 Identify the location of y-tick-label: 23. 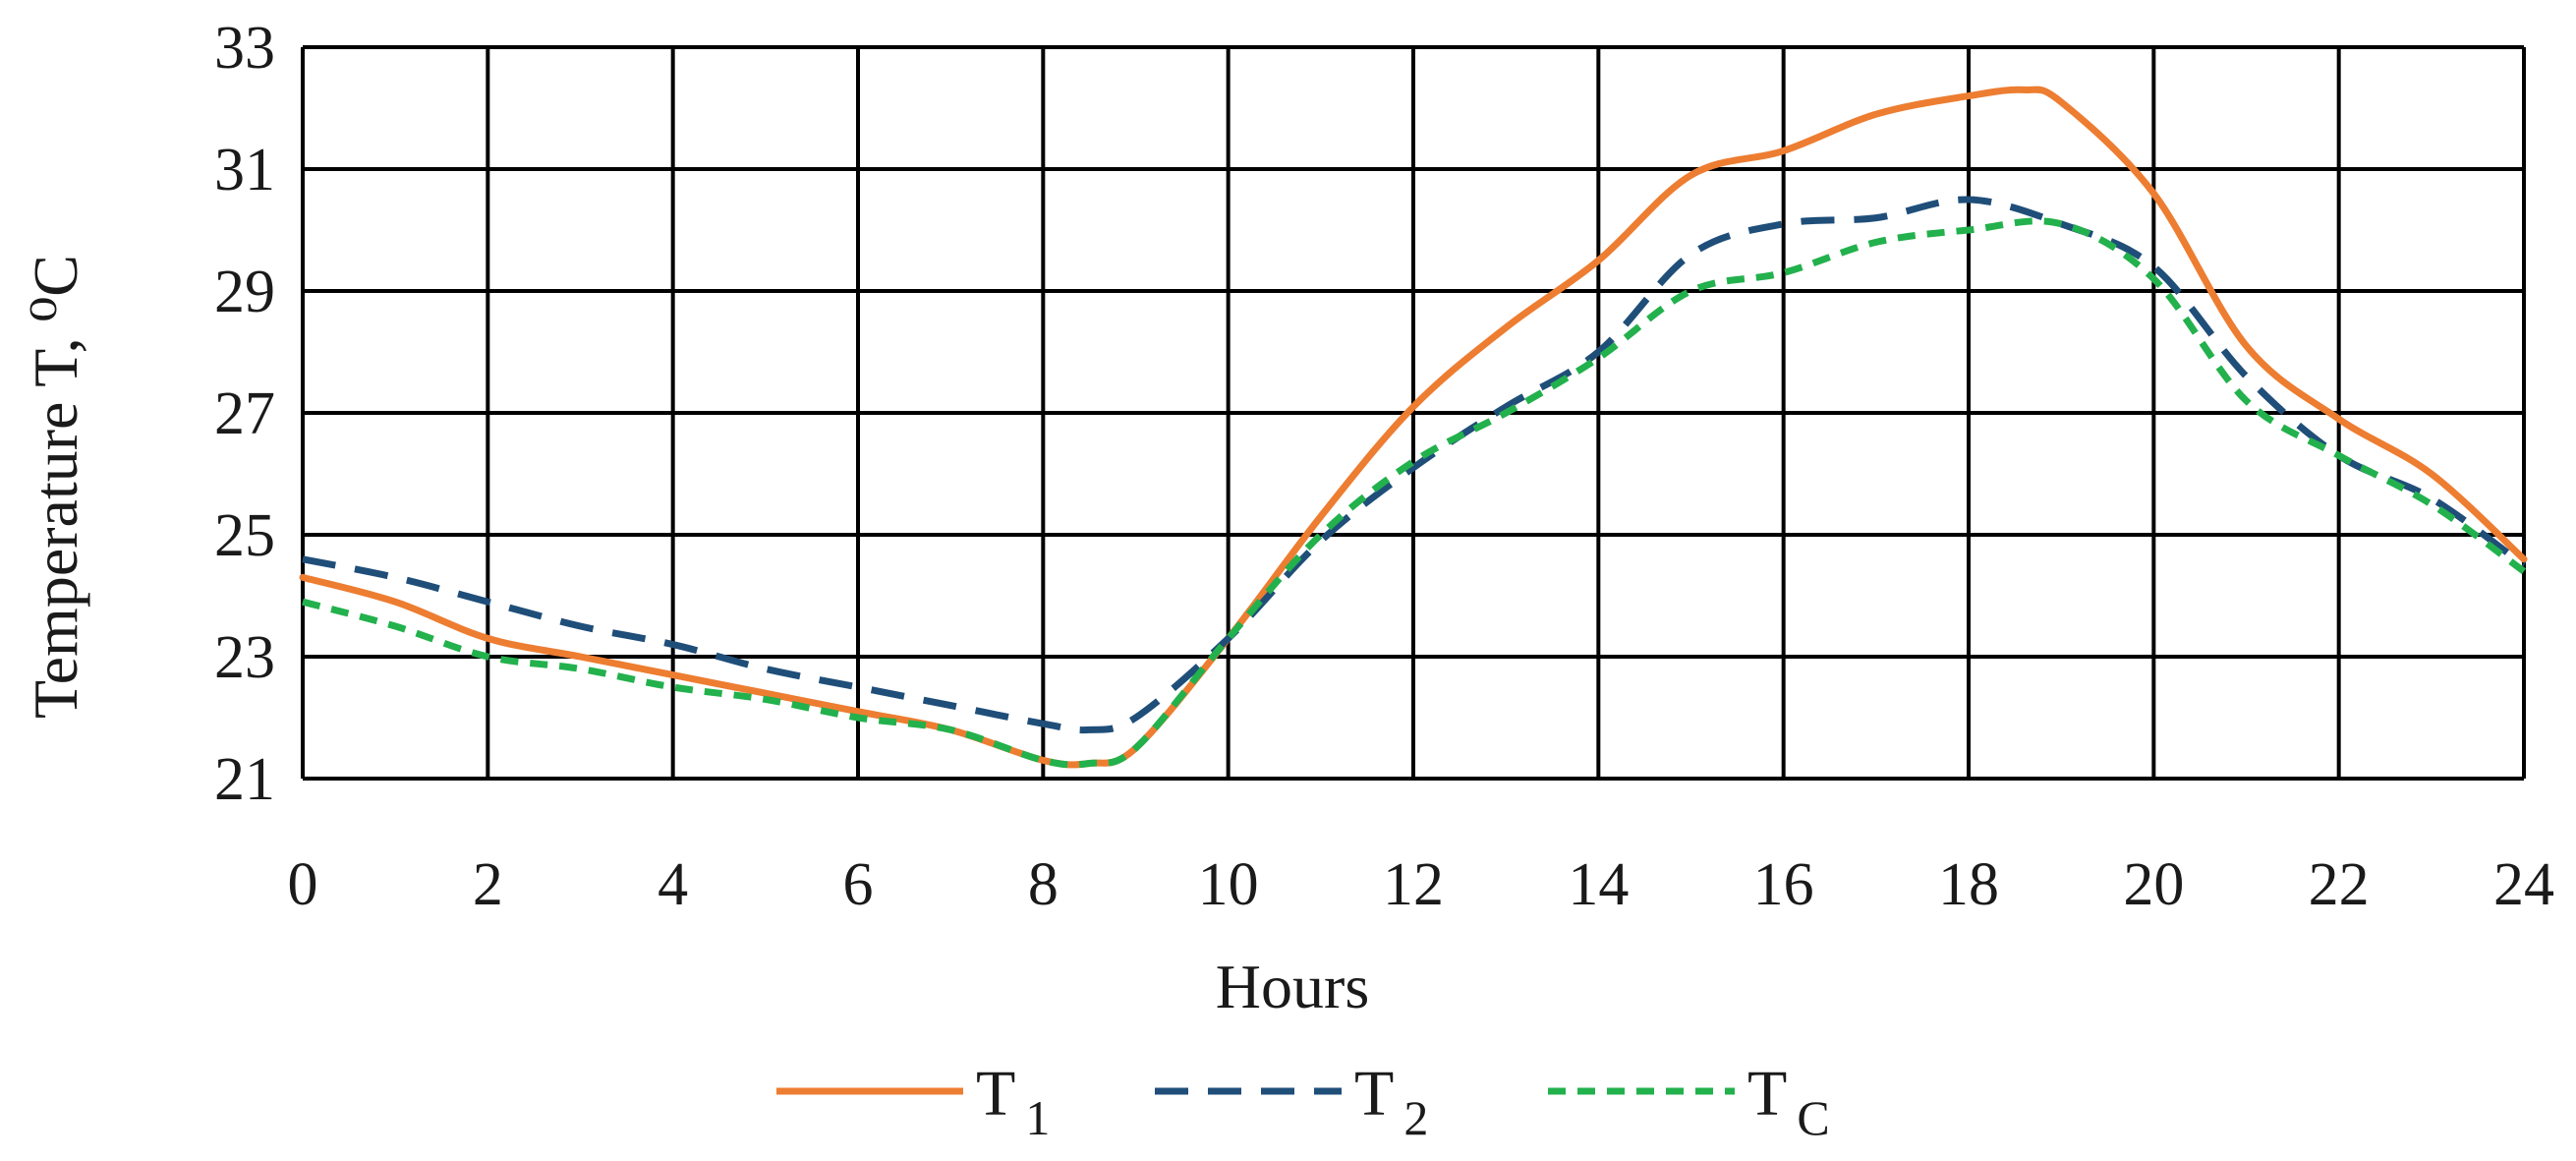
(245, 657).